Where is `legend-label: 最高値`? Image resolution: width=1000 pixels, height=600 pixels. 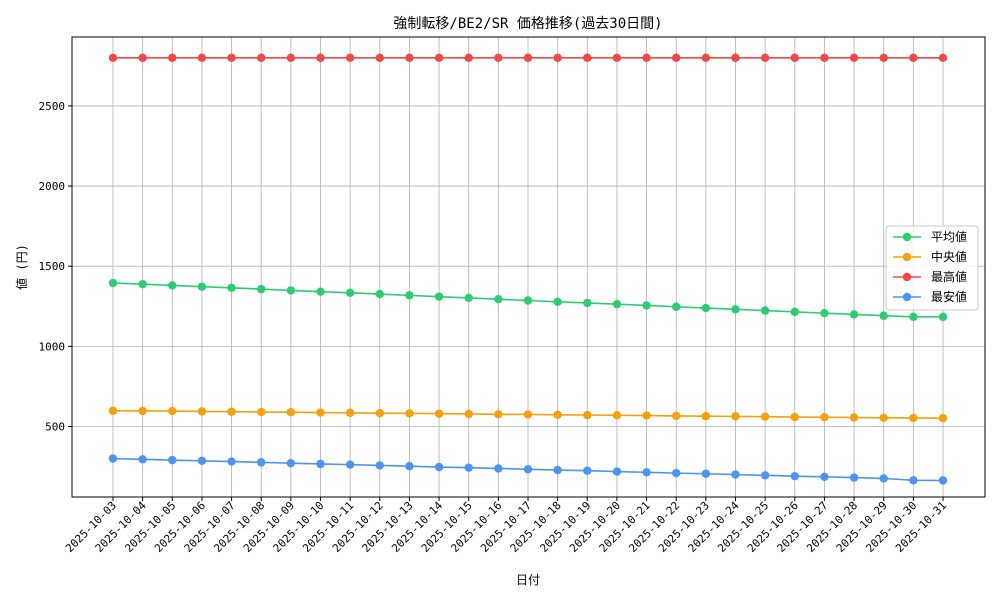 legend-label: 最高値 is located at coordinates (949, 276).